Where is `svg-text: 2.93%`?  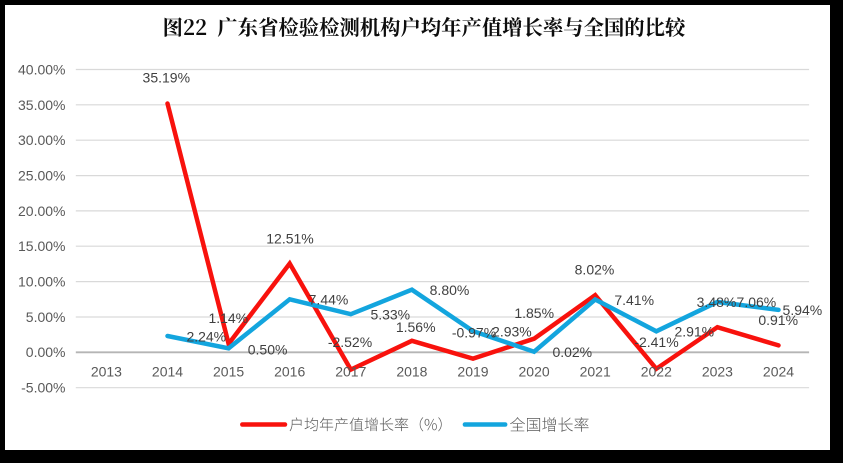
svg-text: 2.93% is located at coordinates (512, 331).